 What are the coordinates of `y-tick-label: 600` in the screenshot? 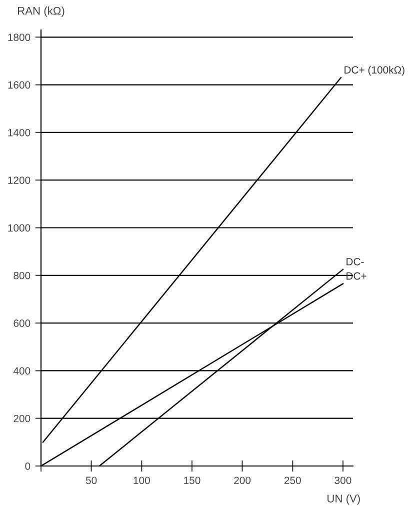 It's located at (22, 323).